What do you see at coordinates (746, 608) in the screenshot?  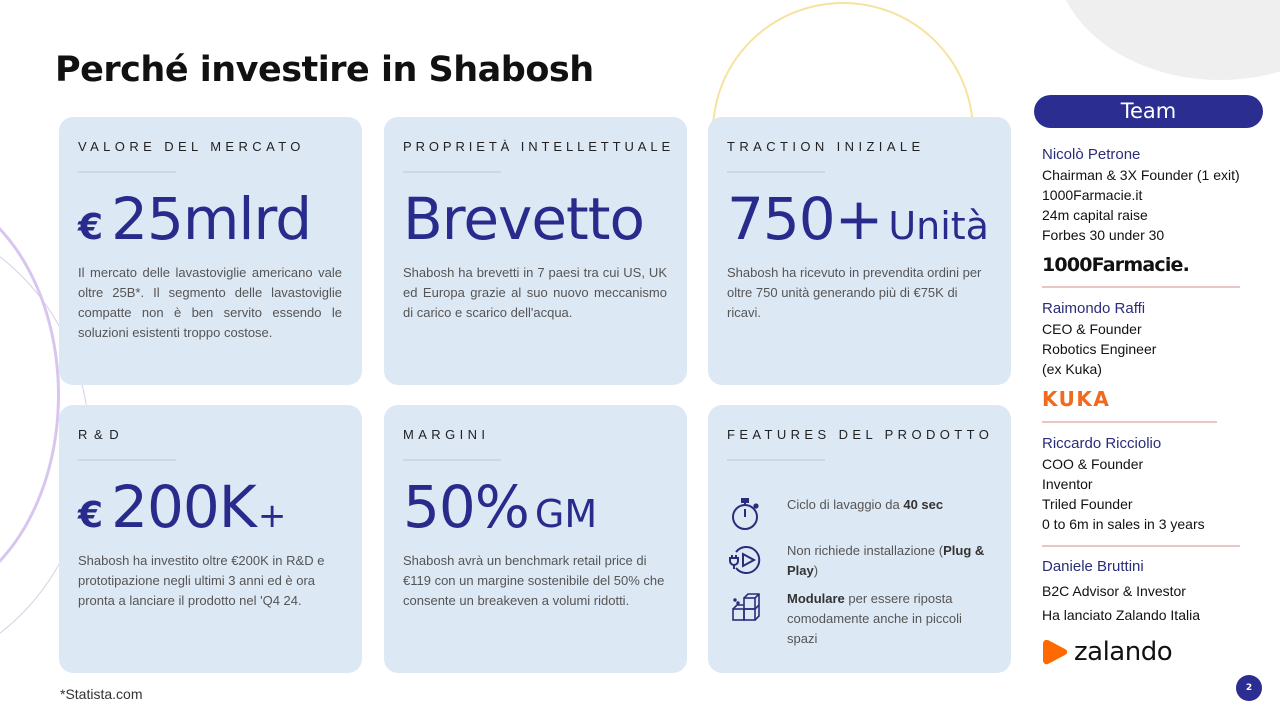 I see `modular-cubes-icon` at bounding box center [746, 608].